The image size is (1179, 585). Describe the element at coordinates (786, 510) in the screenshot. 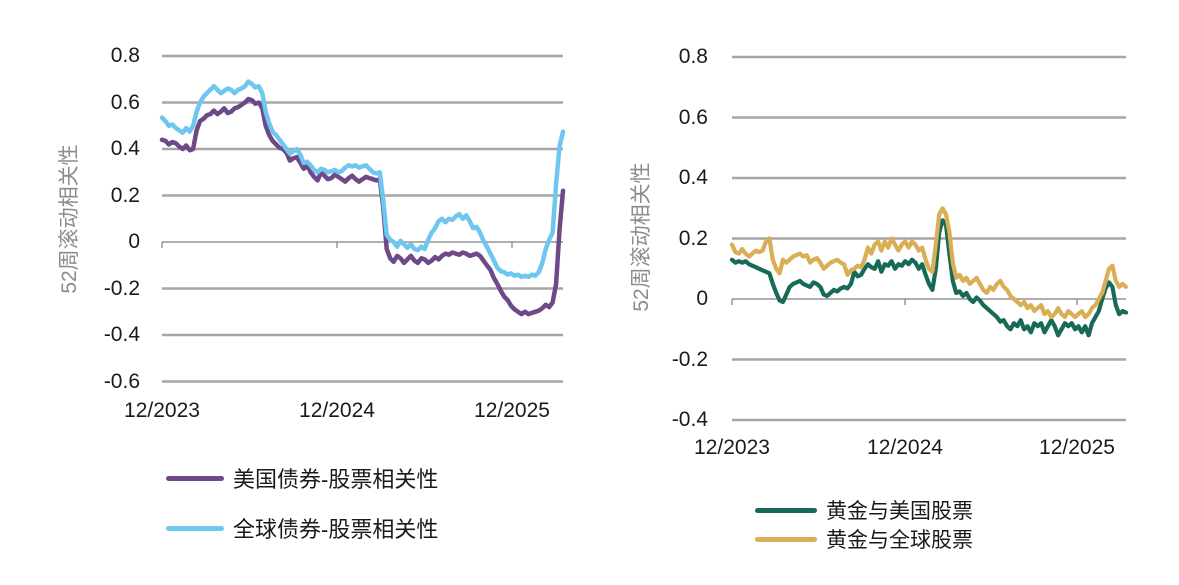

I see `series-swatch-gold-us` at that location.